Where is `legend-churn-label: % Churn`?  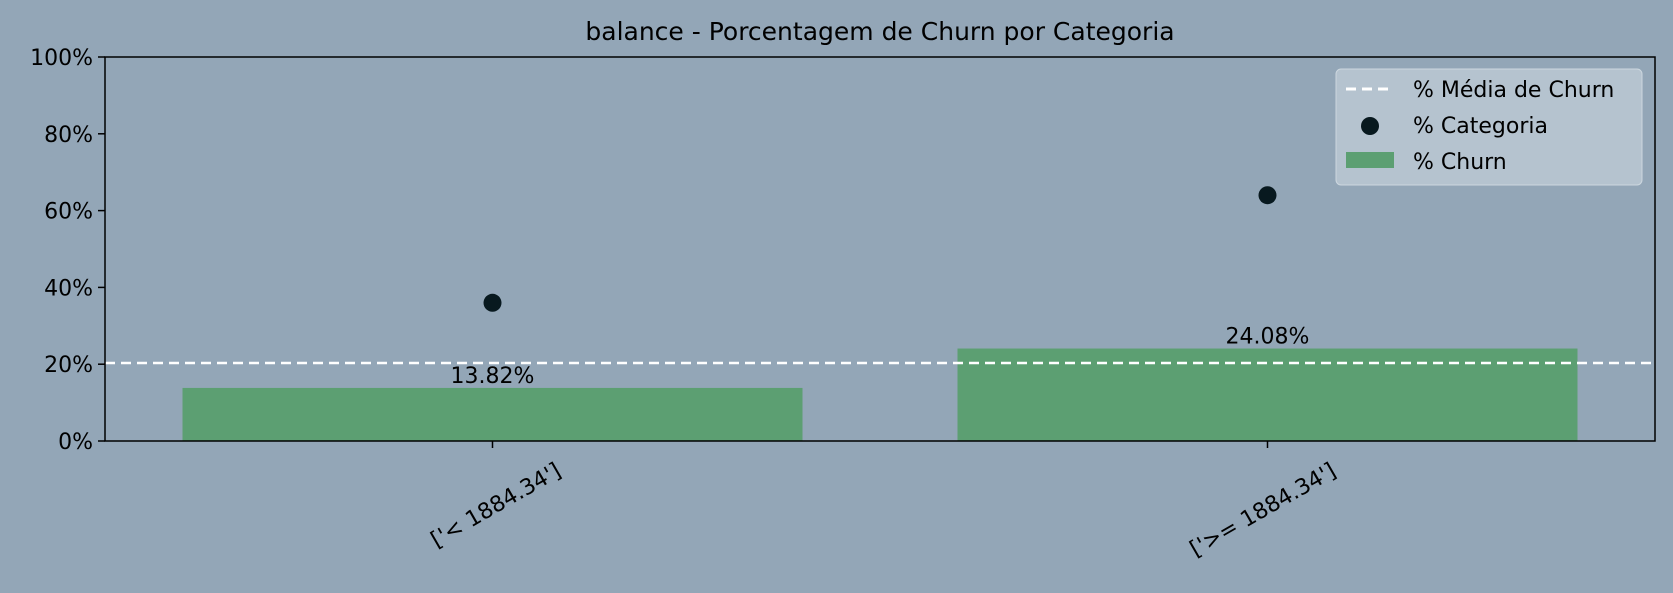 legend-churn-label: % Churn is located at coordinates (1460, 162).